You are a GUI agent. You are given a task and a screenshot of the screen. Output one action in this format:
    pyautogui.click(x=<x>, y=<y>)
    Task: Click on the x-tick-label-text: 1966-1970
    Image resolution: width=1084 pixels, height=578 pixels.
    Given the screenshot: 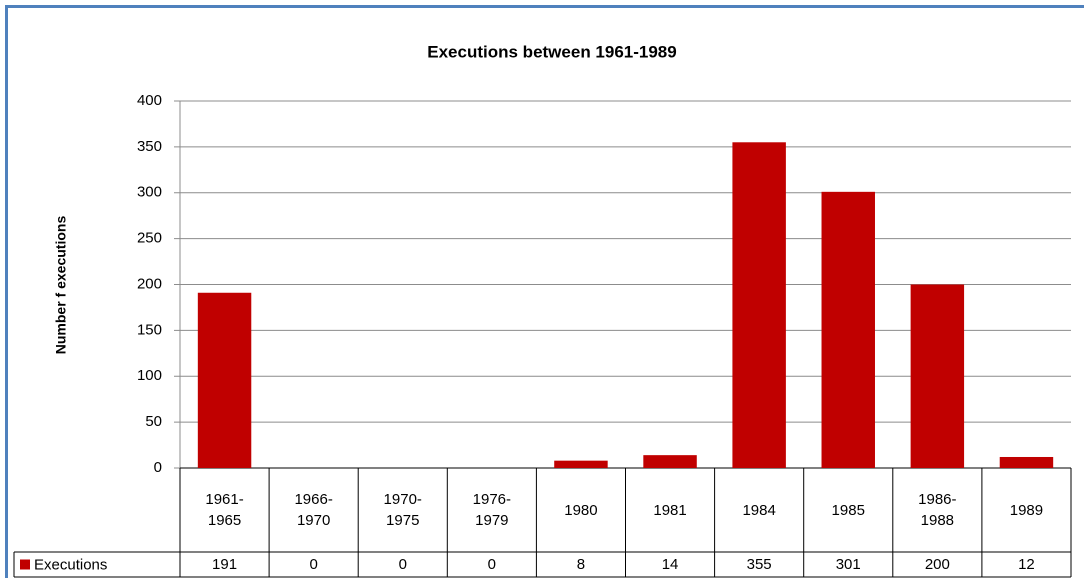 What is the action you would take?
    pyautogui.click(x=313, y=510)
    